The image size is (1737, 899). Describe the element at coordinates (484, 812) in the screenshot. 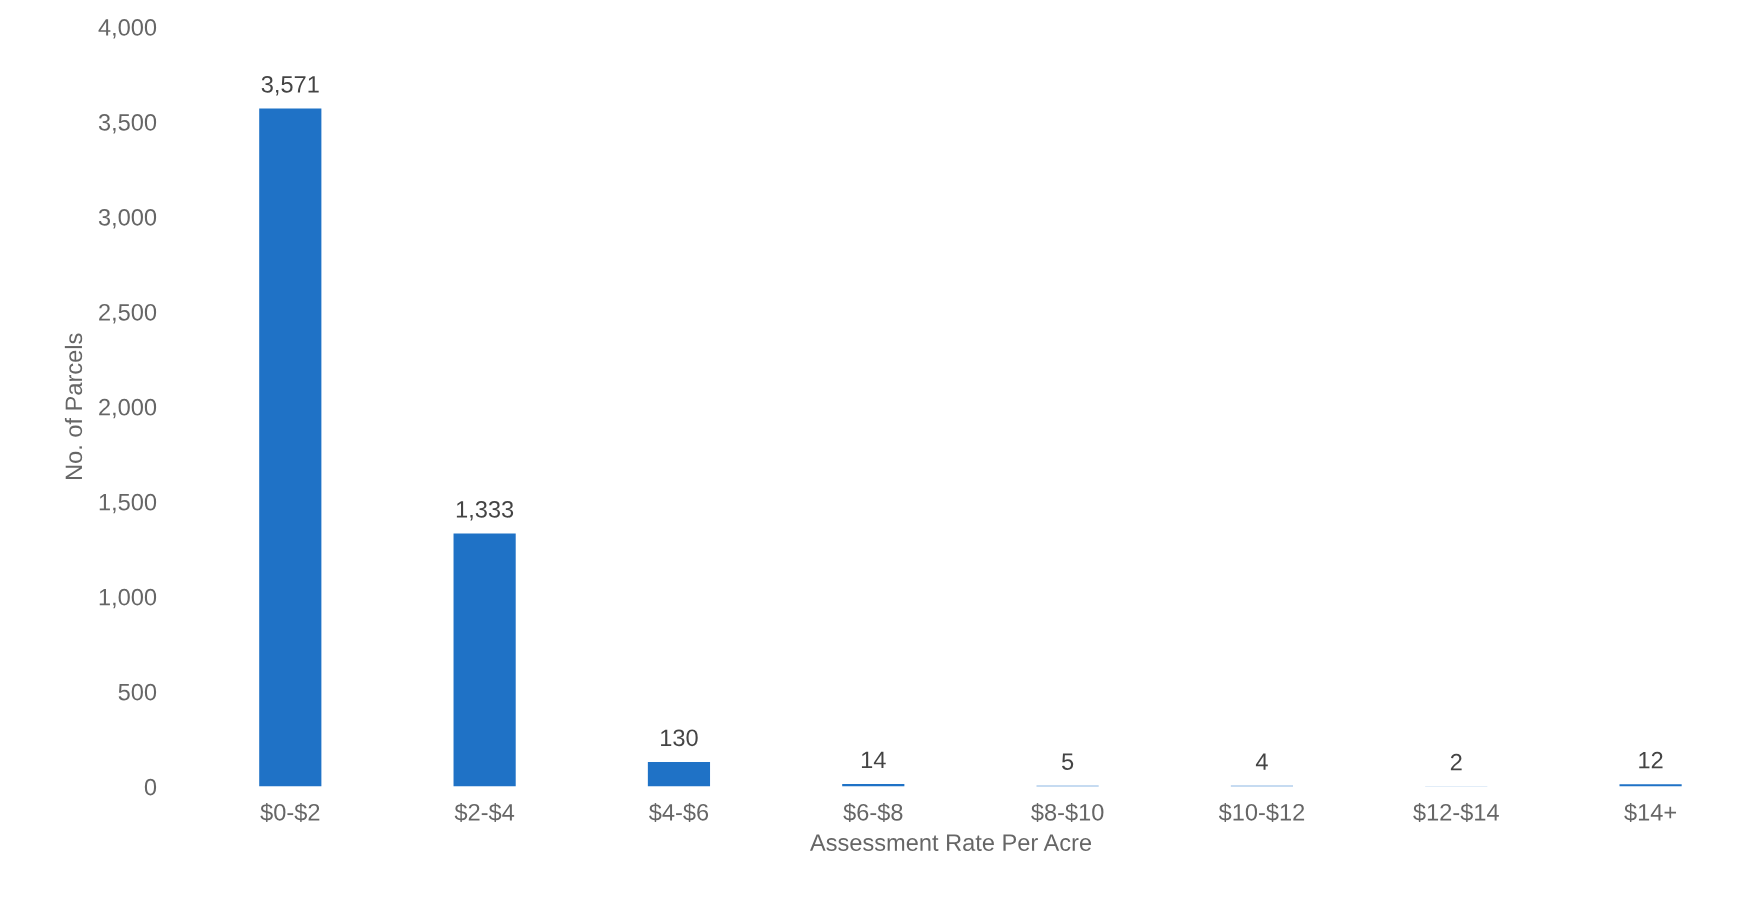

I see `x-tick-label: $2-$4` at that location.